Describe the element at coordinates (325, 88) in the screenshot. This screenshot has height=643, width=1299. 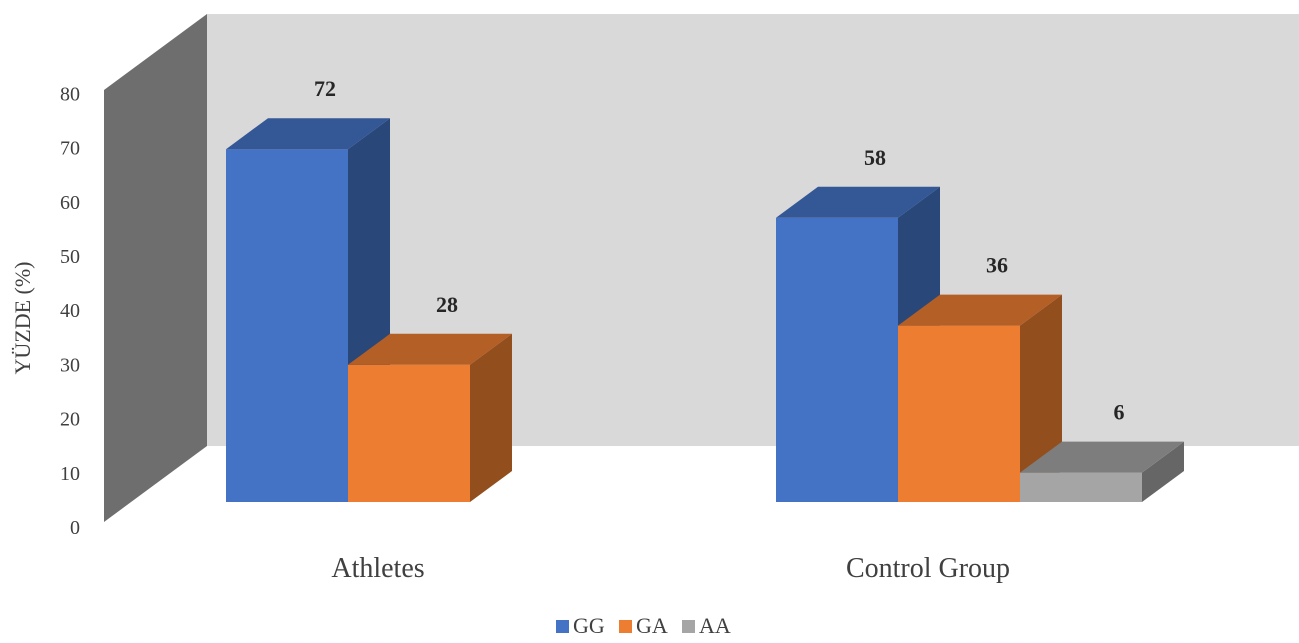
I see `data-label: 72` at that location.